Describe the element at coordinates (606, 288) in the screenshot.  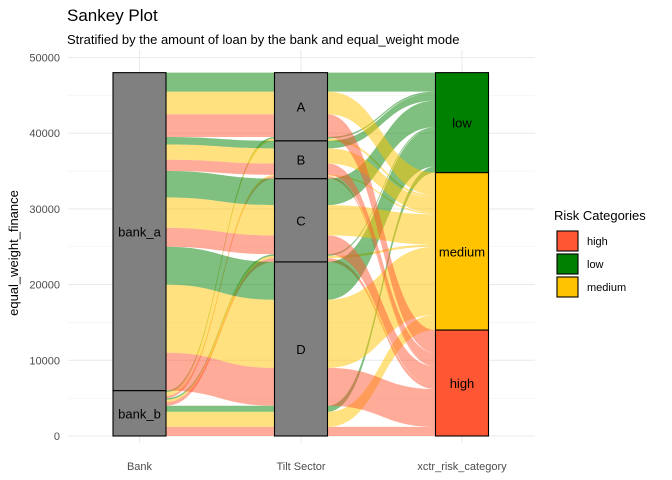
I see `legend-label: medium` at that location.